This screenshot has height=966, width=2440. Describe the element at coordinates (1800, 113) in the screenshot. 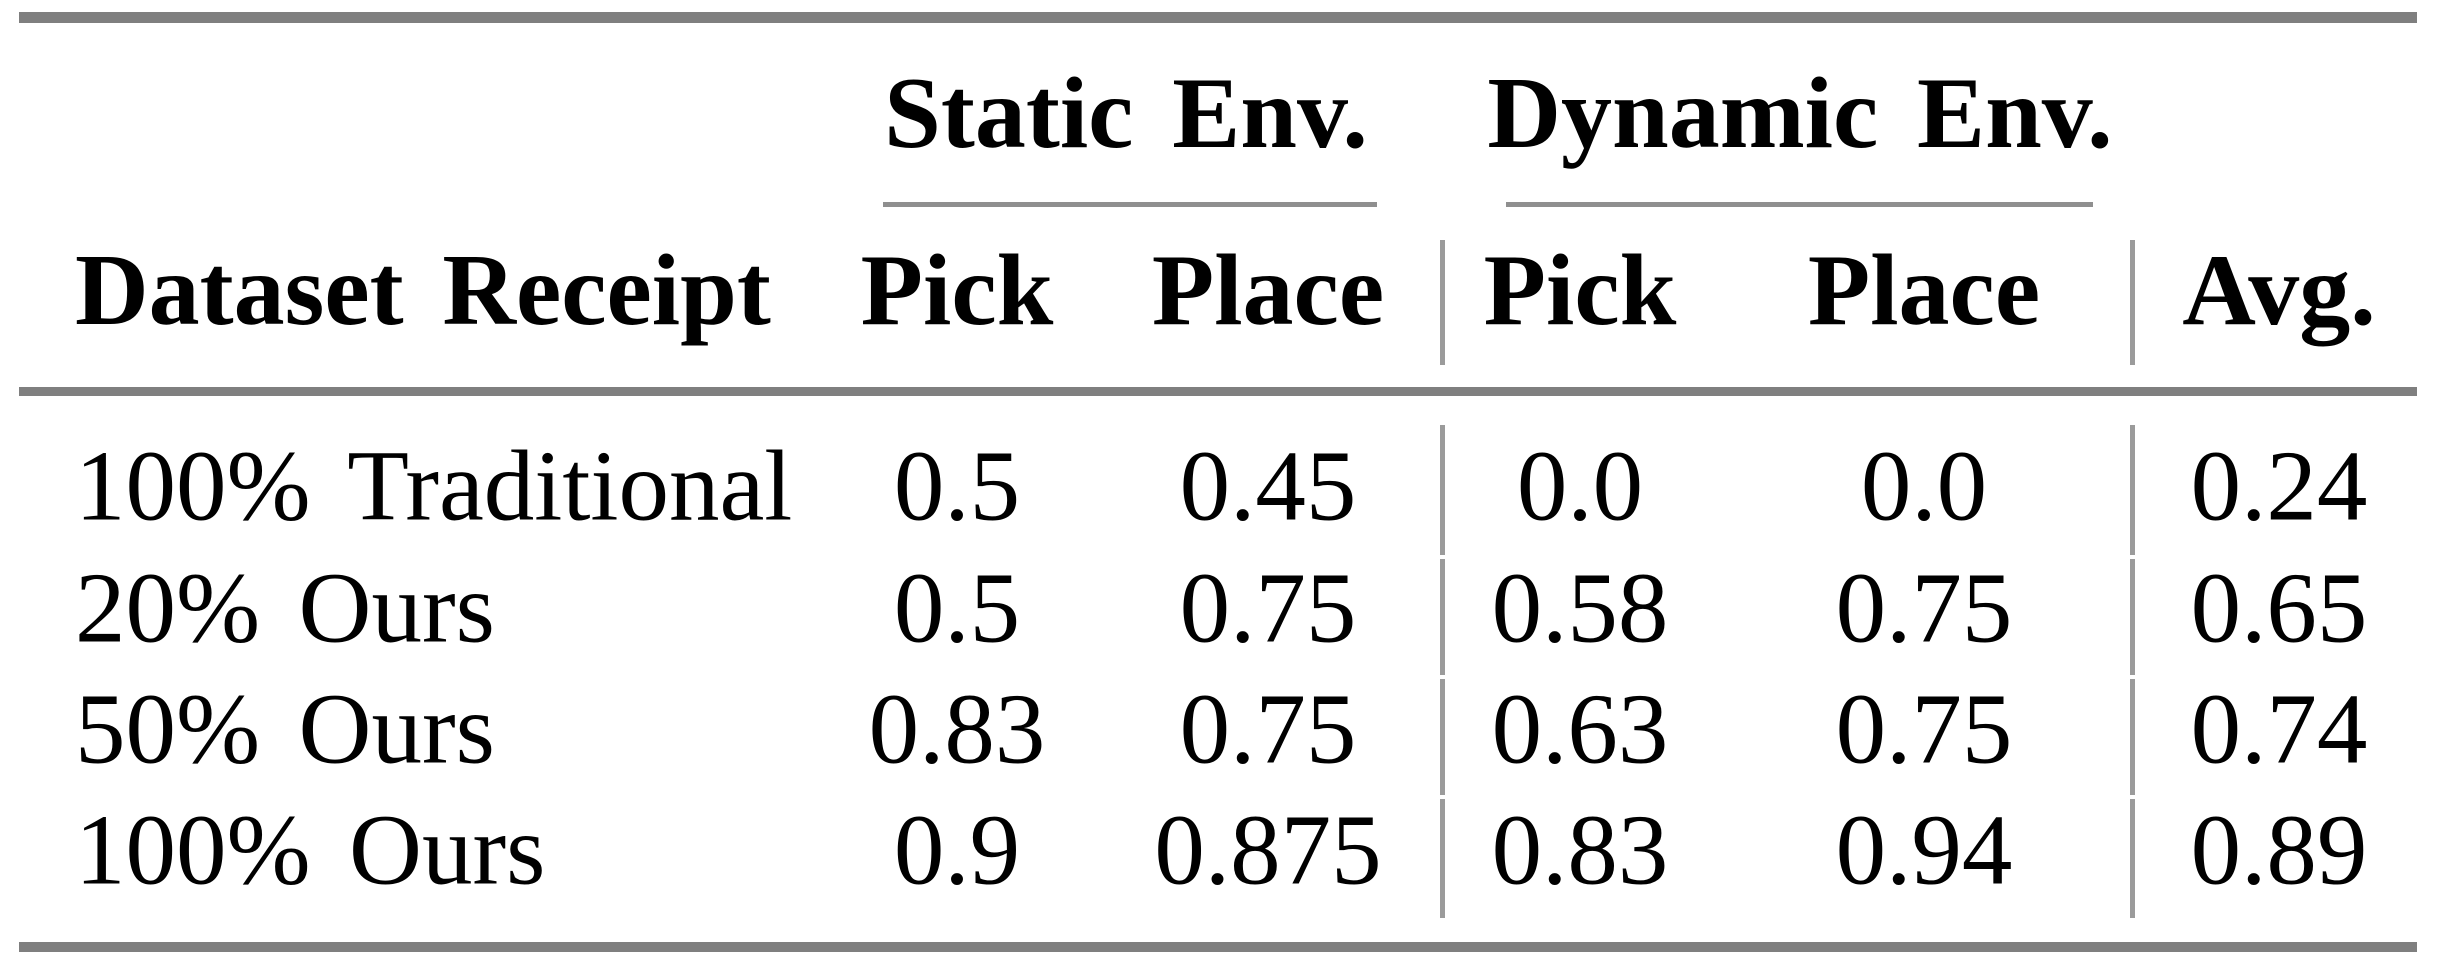

I see `group-header-dynamic-env: Dynamic Env.` at that location.